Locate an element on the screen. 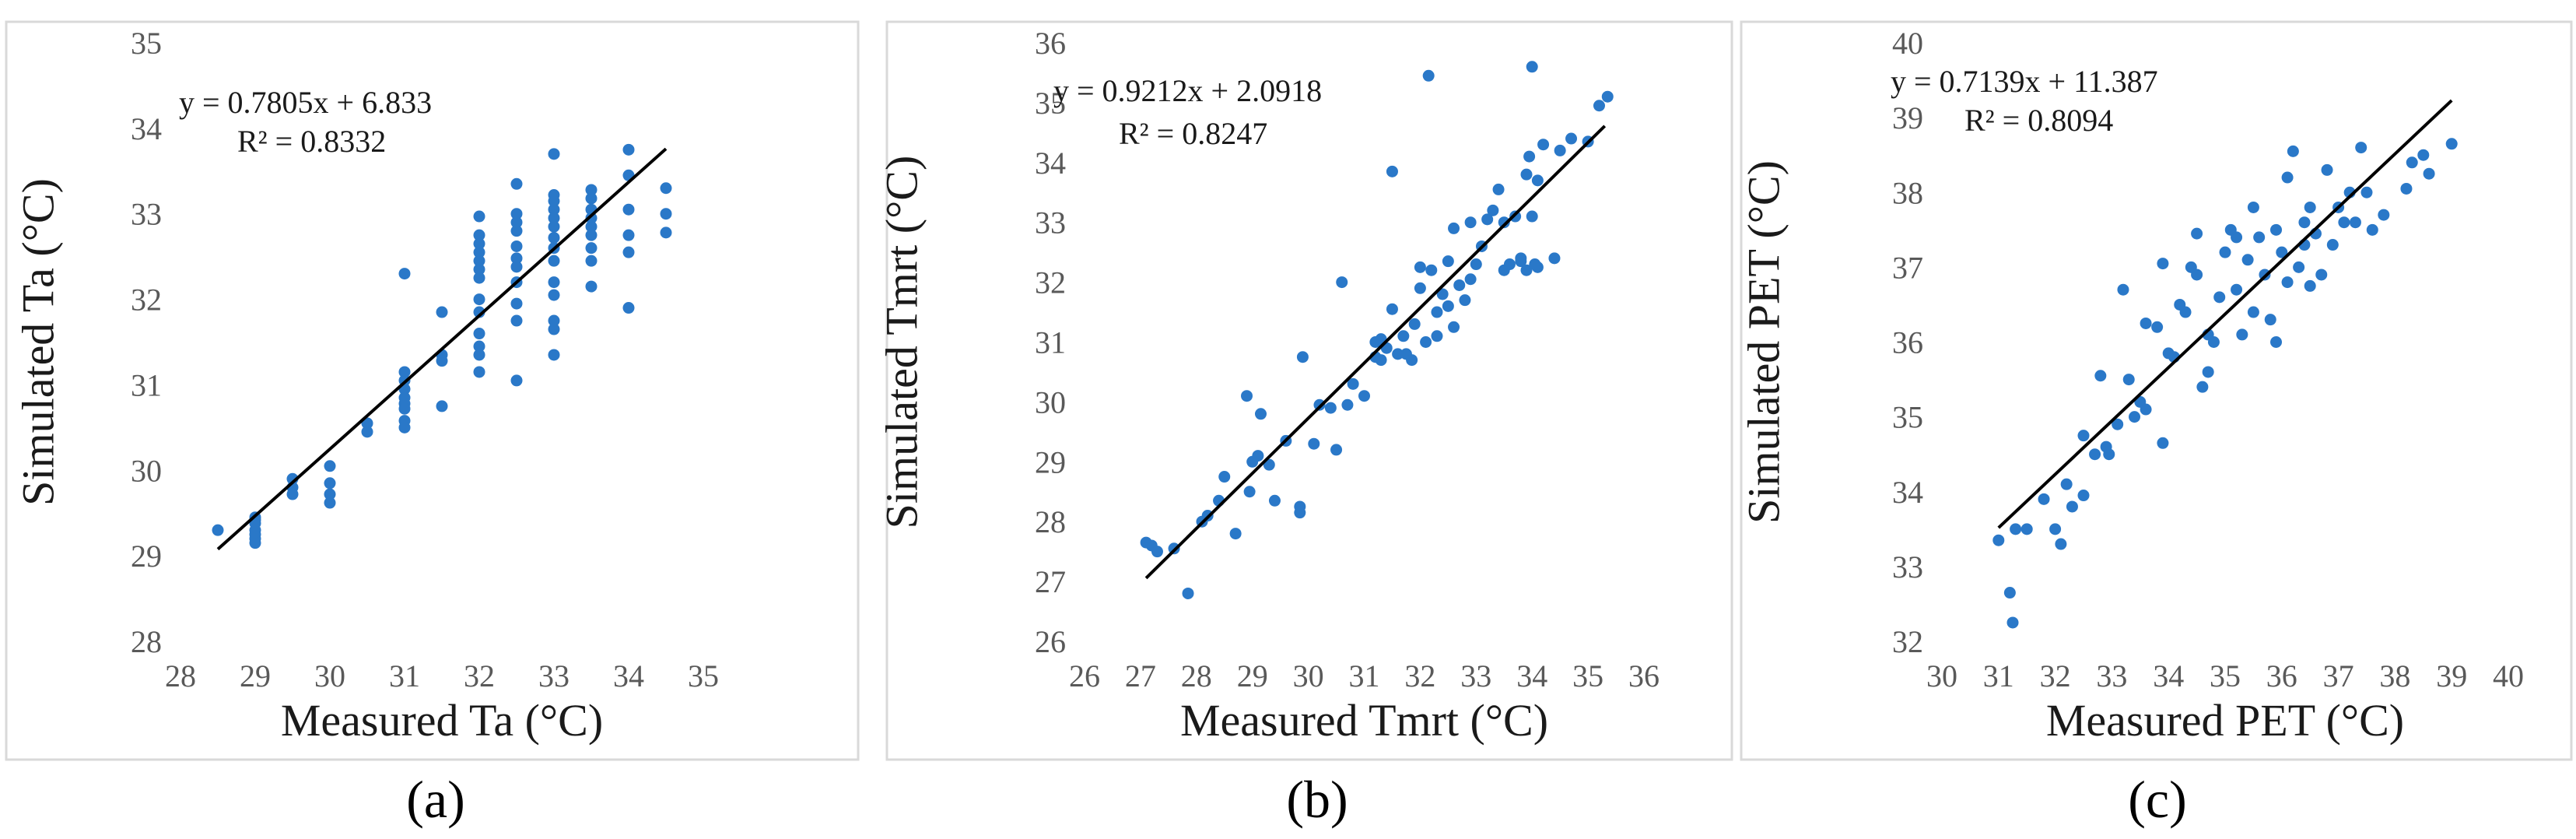 This screenshot has height=839, width=2576. y-tick-label: 33 is located at coordinates (146, 214).